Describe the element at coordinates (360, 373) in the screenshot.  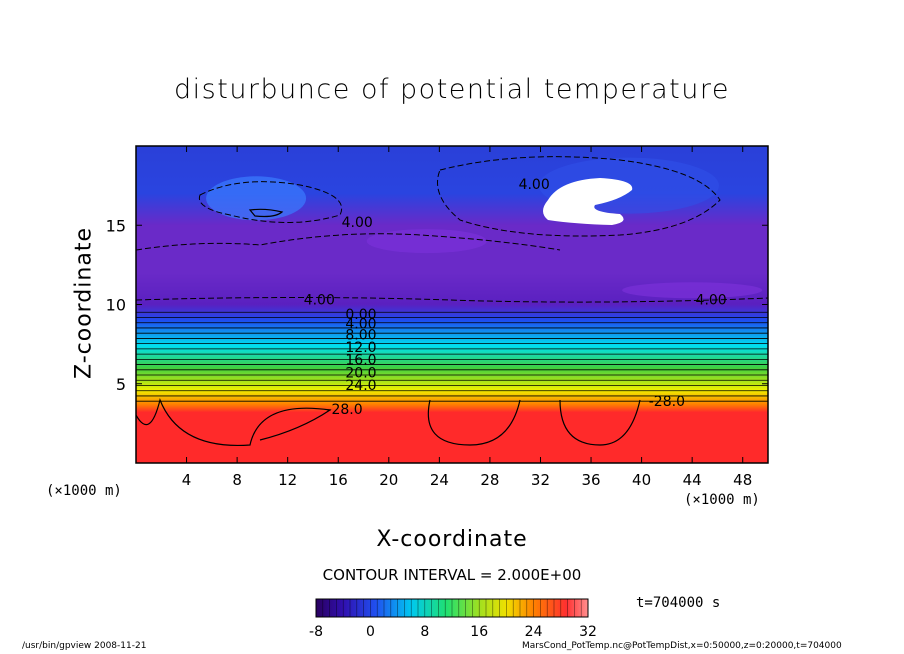
I see `contour-label: 20.0` at that location.